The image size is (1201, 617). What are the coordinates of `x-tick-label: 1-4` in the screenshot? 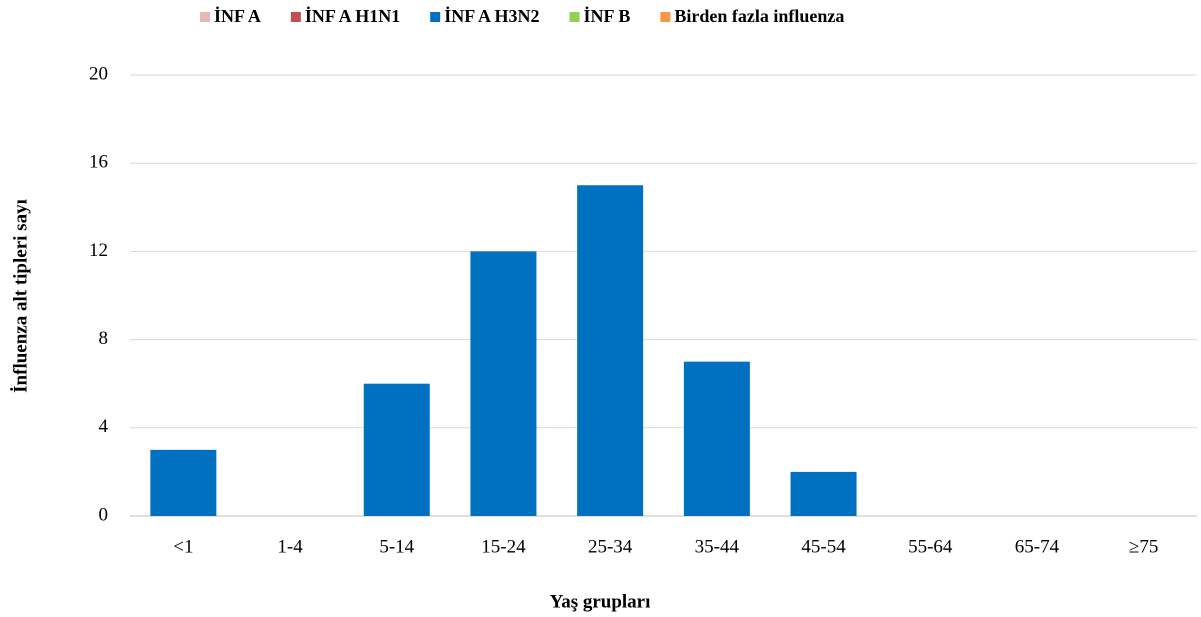 It's located at (290, 546).